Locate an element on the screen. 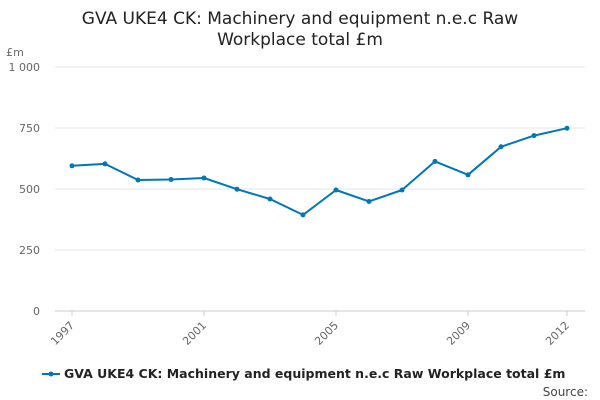  x-tick-label: 1997 is located at coordinates (62, 333).